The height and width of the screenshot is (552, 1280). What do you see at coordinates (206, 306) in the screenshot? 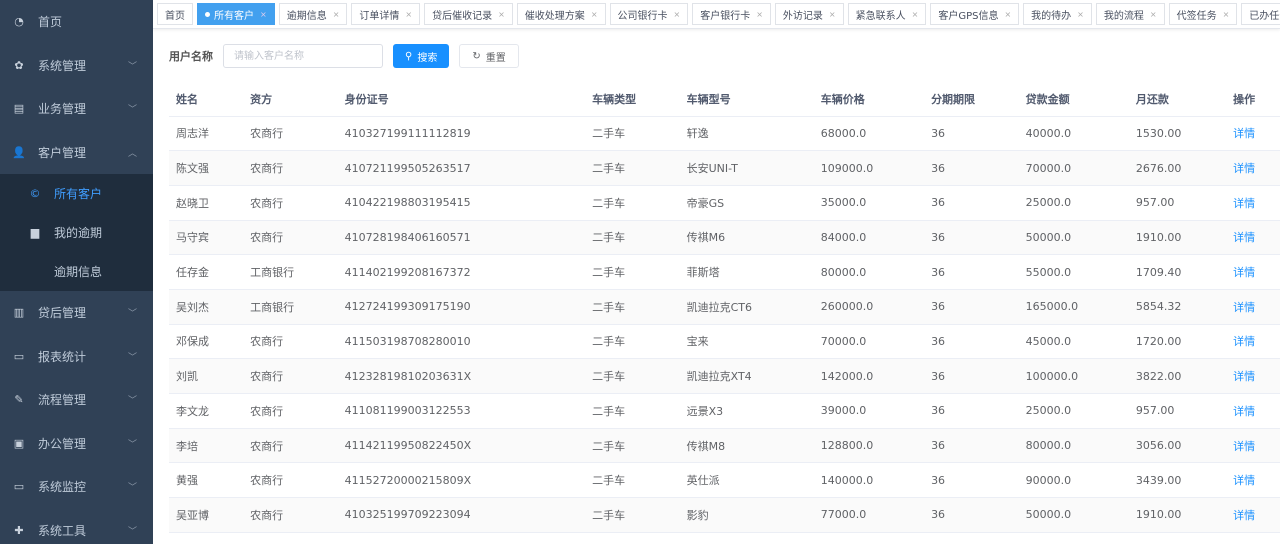
I see `cell: 吴刘杰` at bounding box center [206, 306].